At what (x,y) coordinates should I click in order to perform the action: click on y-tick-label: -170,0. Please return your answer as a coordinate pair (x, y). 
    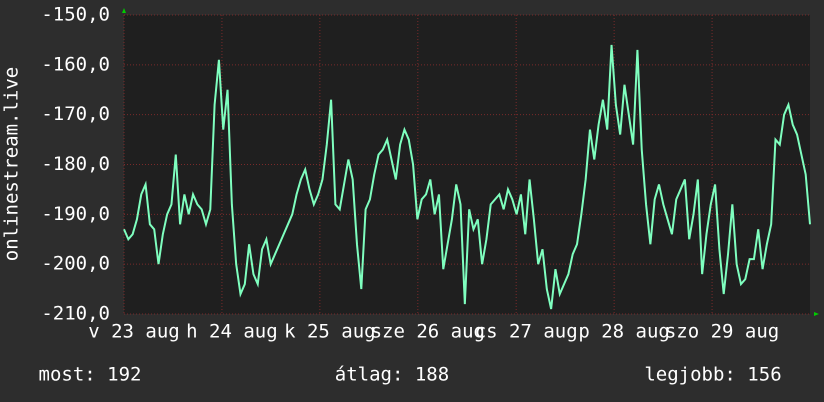
    Looking at the image, I should click on (75, 114).